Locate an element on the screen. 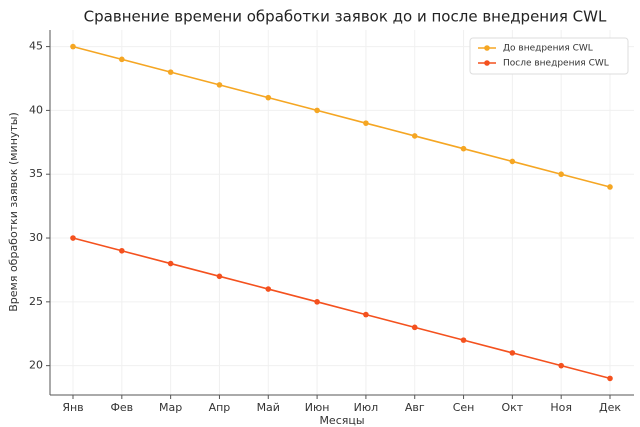 This screenshot has width=640, height=427. y-tick-label: 25 is located at coordinates (36, 301).